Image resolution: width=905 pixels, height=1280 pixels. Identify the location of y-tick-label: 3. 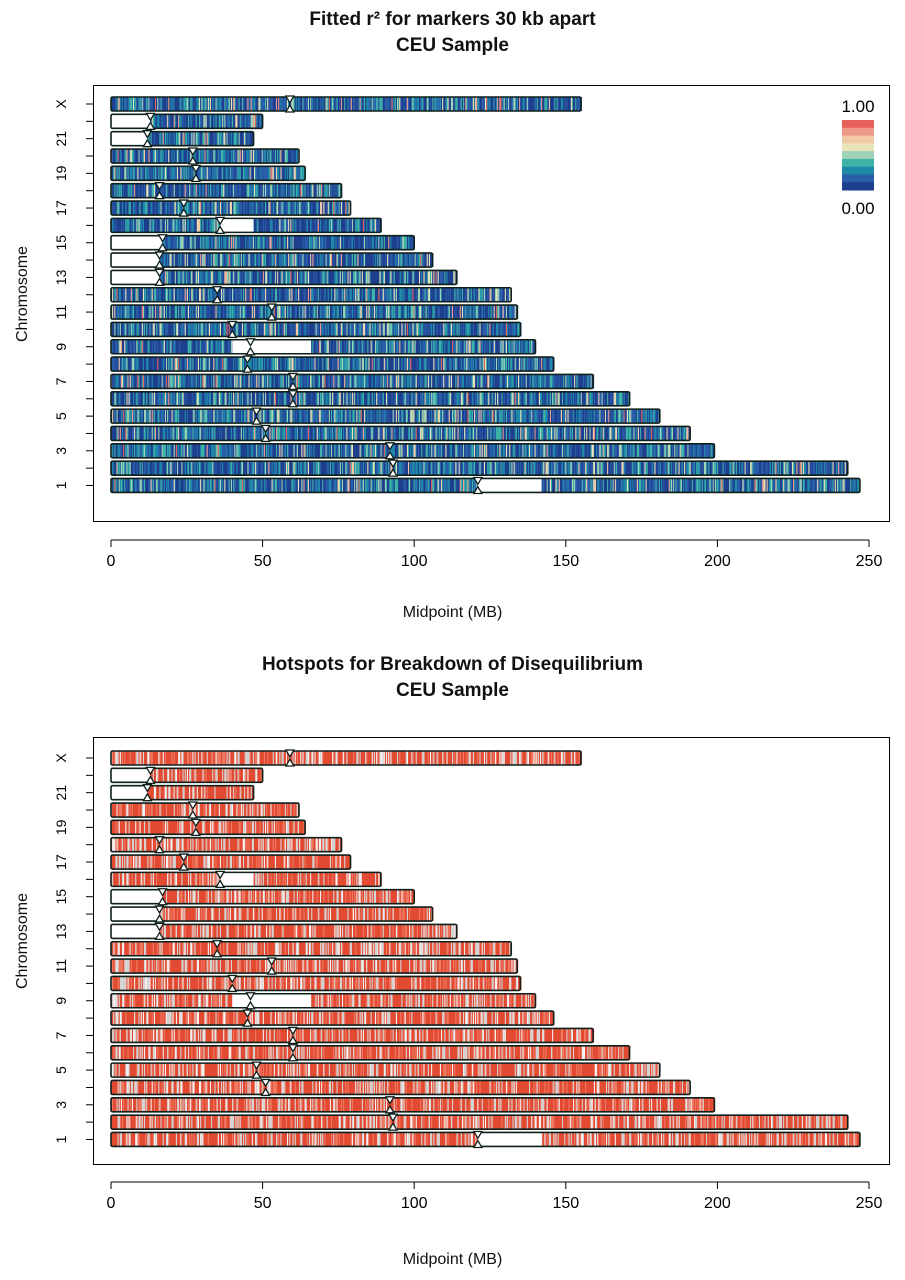
(61, 451).